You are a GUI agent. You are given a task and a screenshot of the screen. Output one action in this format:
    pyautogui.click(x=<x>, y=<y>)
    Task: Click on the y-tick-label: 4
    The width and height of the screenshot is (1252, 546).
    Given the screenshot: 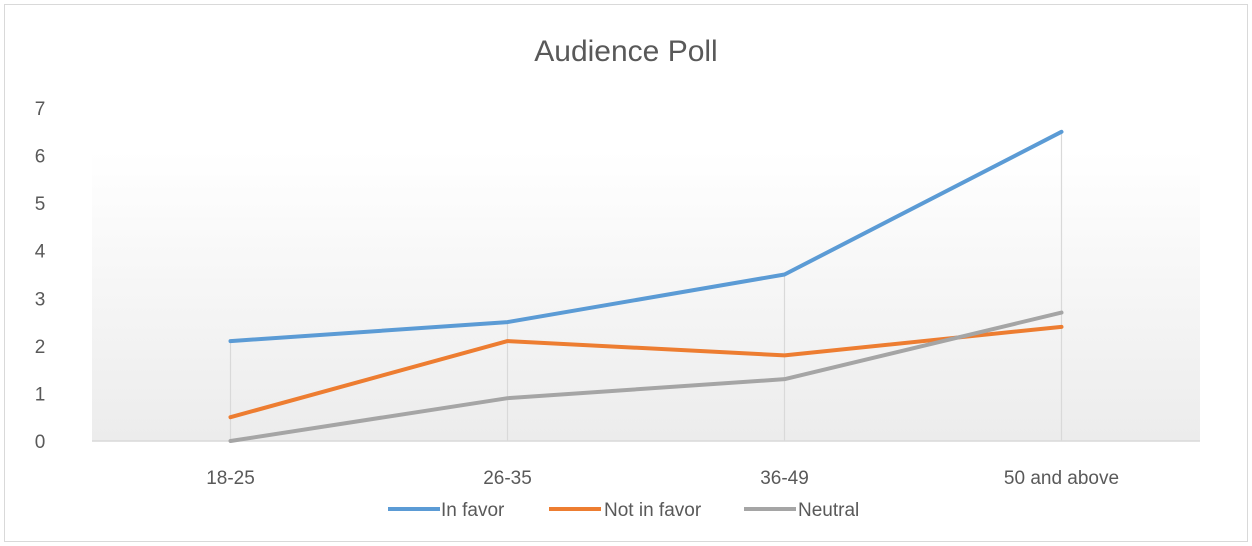 What is the action you would take?
    pyautogui.click(x=40, y=252)
    